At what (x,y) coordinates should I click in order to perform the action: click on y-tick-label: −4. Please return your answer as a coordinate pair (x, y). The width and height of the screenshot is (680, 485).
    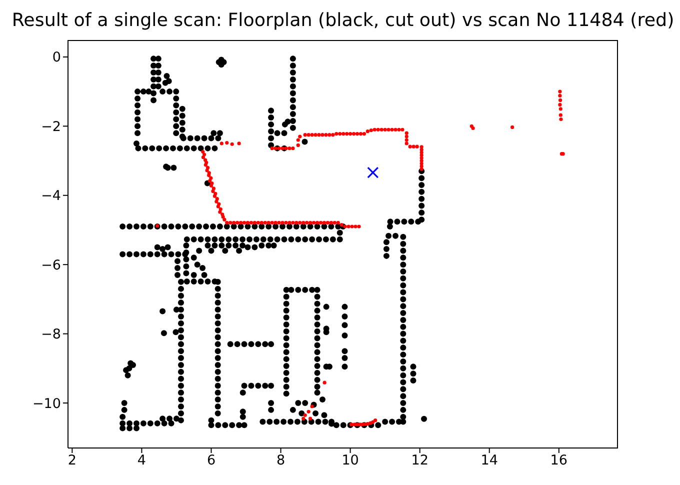
    Looking at the image, I should click on (51, 196).